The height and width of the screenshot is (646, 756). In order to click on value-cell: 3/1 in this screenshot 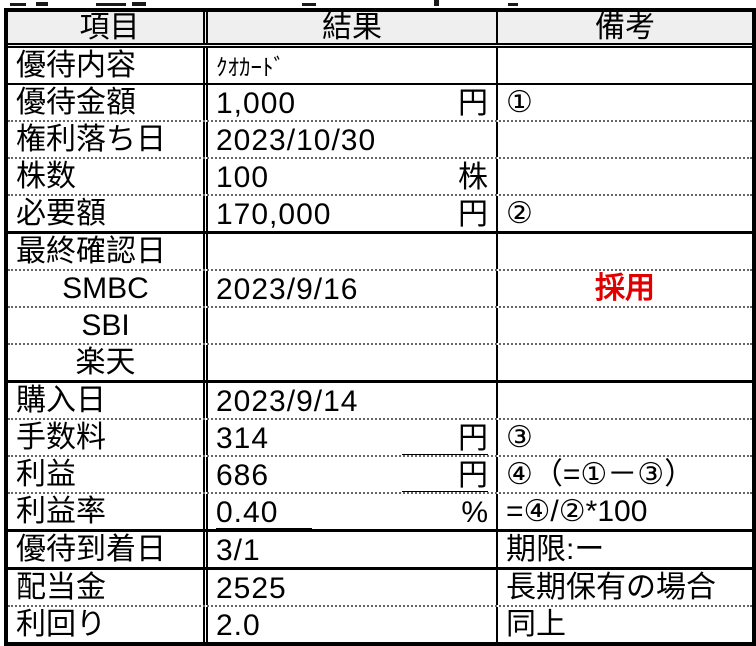, I will do `click(238, 550)`.